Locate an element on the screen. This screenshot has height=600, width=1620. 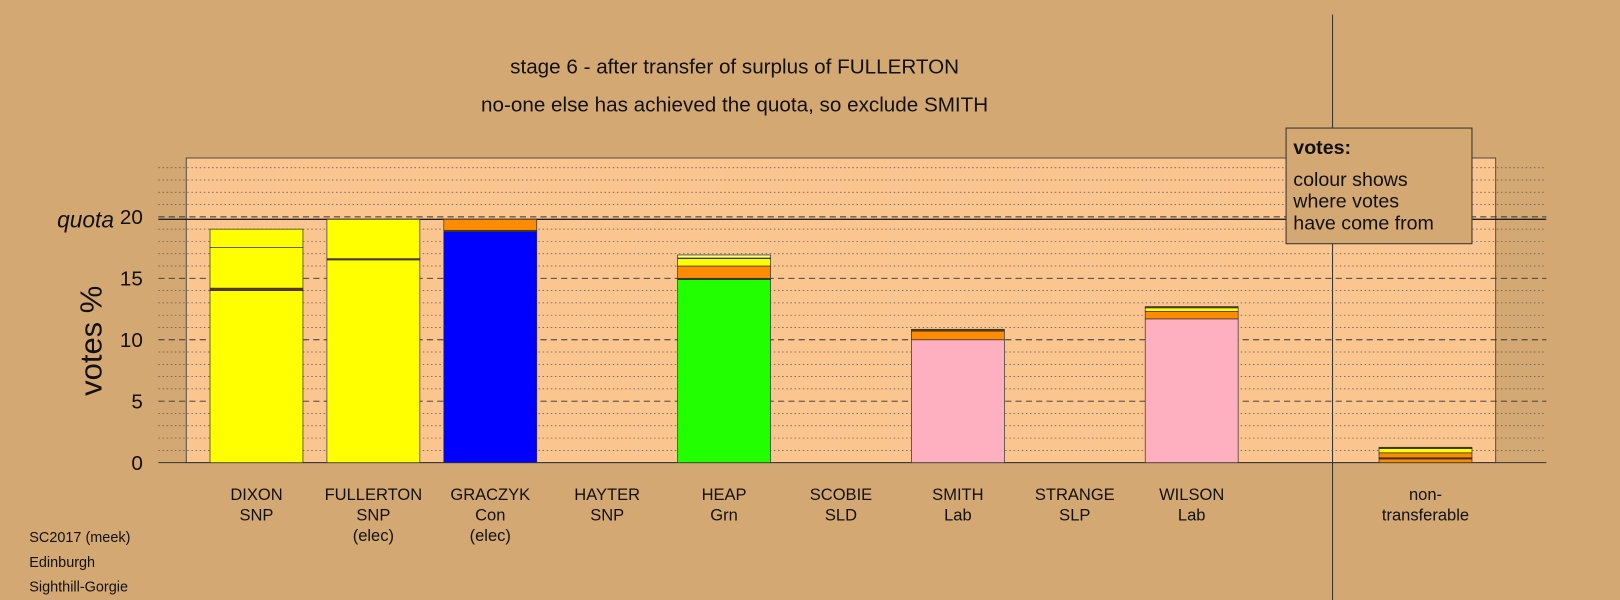
y-axis-label: votes % is located at coordinates (91, 341).